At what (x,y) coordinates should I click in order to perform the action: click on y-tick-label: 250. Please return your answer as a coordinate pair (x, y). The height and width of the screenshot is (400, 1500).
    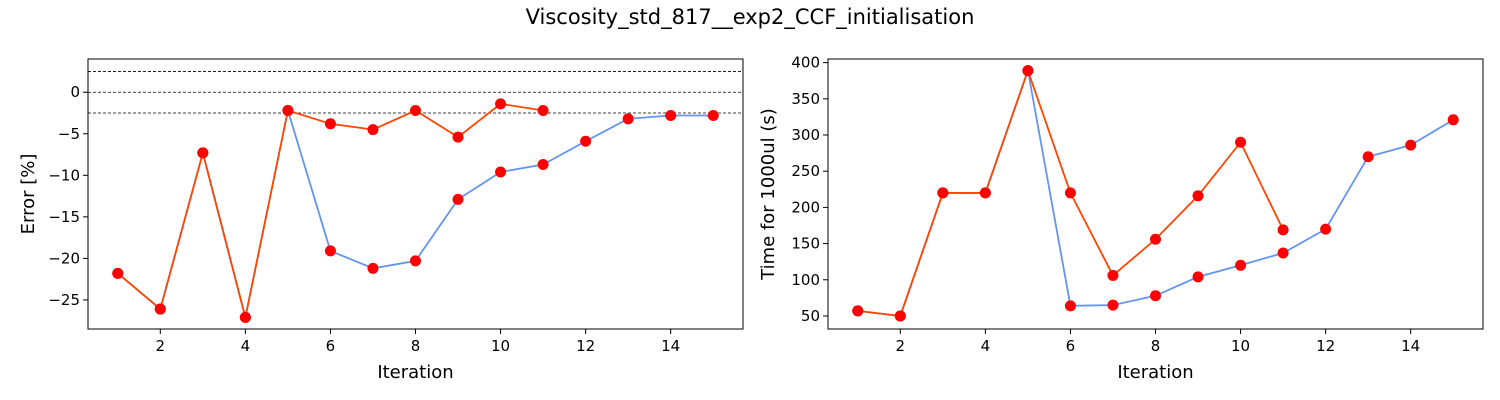
    Looking at the image, I should click on (805, 171).